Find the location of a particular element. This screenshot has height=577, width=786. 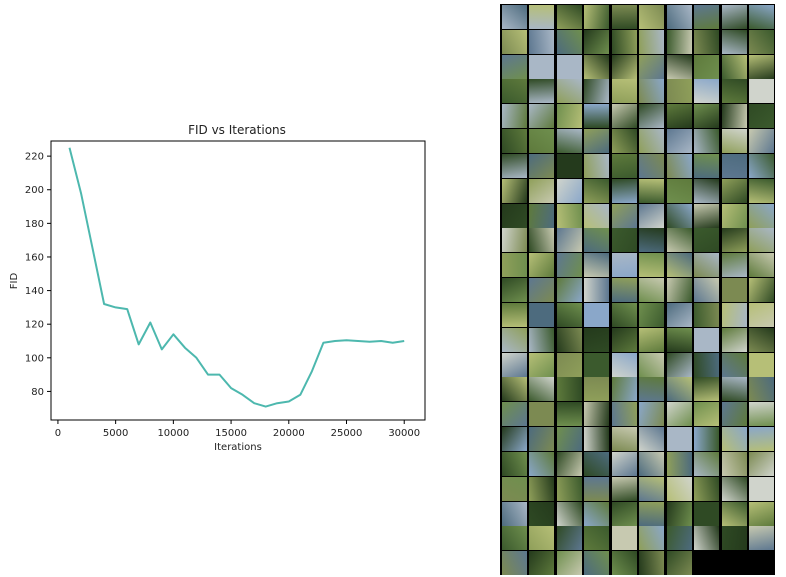

x-tick-label: 30000 is located at coordinates (404, 433).